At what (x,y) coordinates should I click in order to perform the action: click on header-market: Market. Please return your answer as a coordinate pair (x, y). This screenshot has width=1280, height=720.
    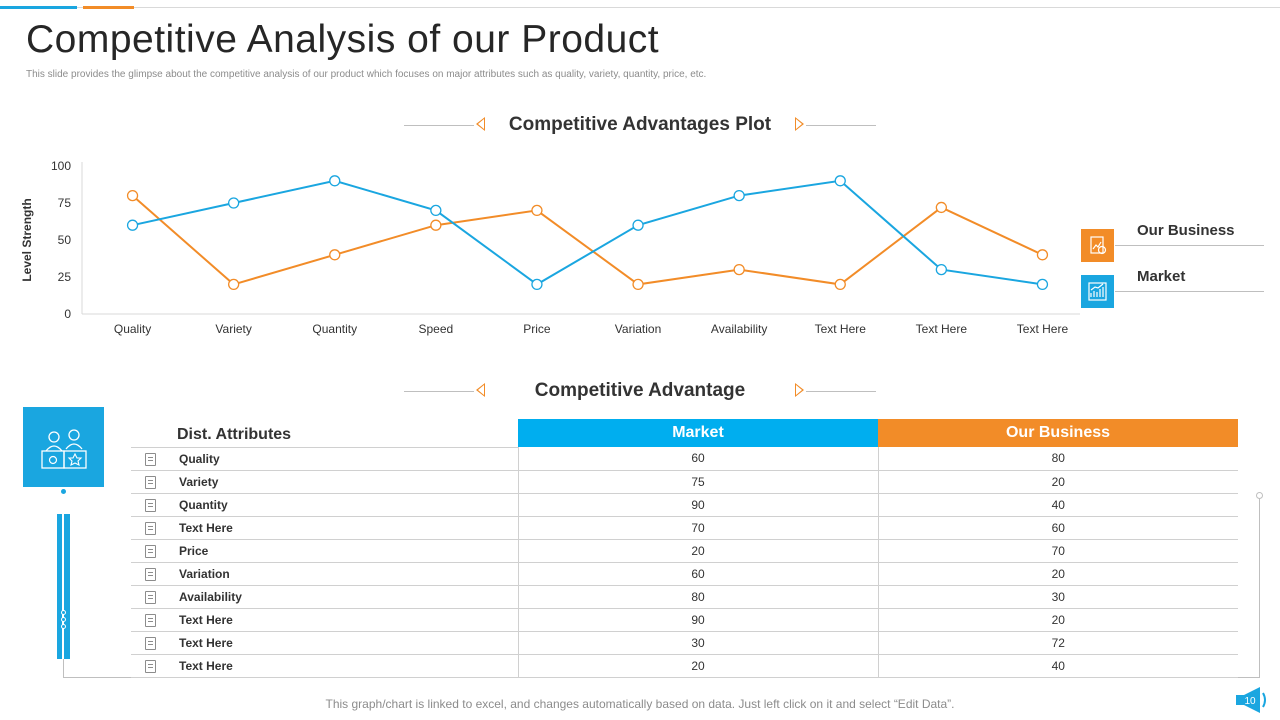
    Looking at the image, I should click on (698, 433).